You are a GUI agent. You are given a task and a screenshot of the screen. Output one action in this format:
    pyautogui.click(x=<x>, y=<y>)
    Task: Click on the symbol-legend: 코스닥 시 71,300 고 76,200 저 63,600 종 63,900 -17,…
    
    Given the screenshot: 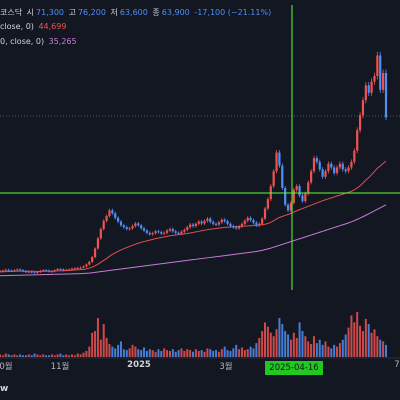 What is the action you would take?
    pyautogui.click(x=136, y=12)
    